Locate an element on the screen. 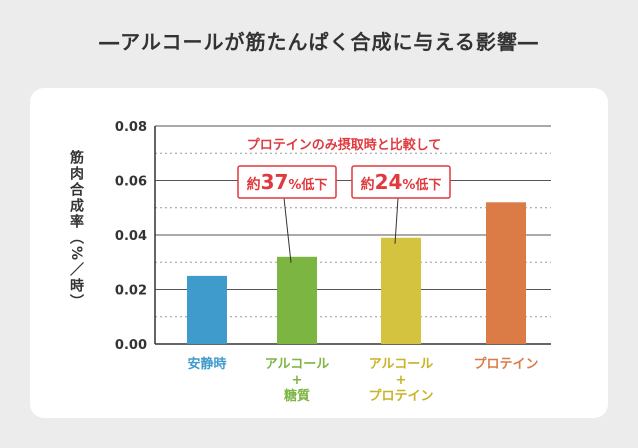 The height and width of the screenshot is (448, 638). annotation-label: 約24%低下 is located at coordinates (401, 182).